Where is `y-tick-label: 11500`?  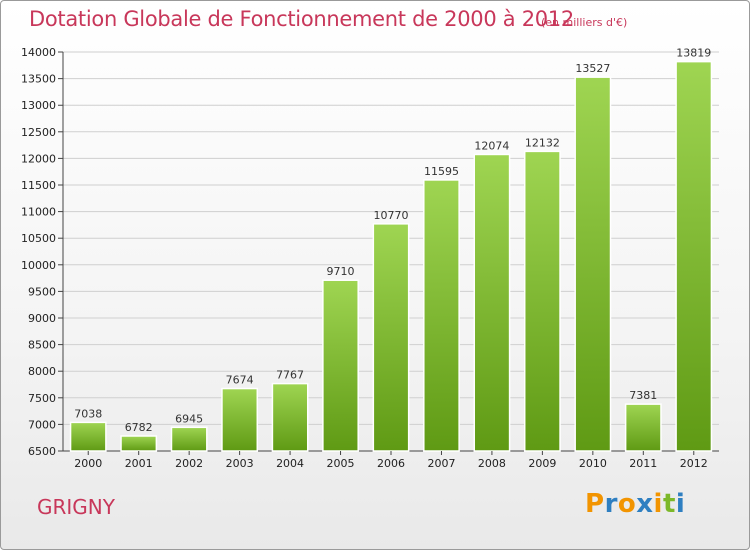
y-tick-label: 11500 is located at coordinates (38, 185).